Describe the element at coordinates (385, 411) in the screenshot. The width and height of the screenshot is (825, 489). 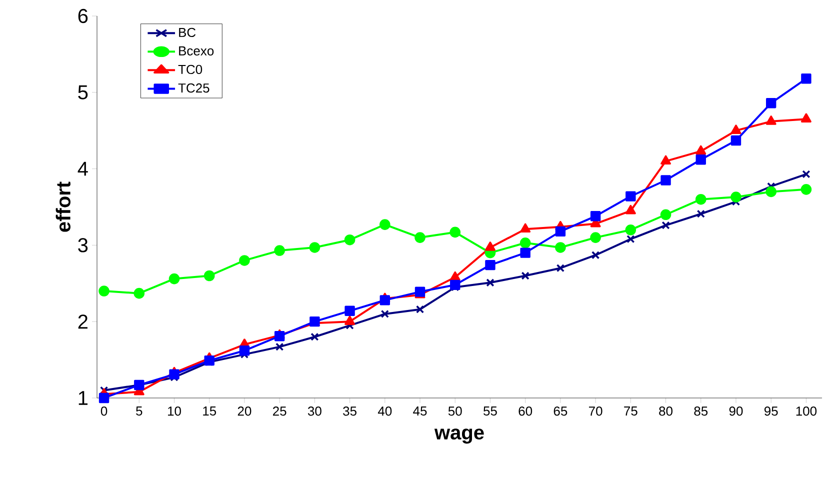
I see `x-tick-label: 40` at that location.